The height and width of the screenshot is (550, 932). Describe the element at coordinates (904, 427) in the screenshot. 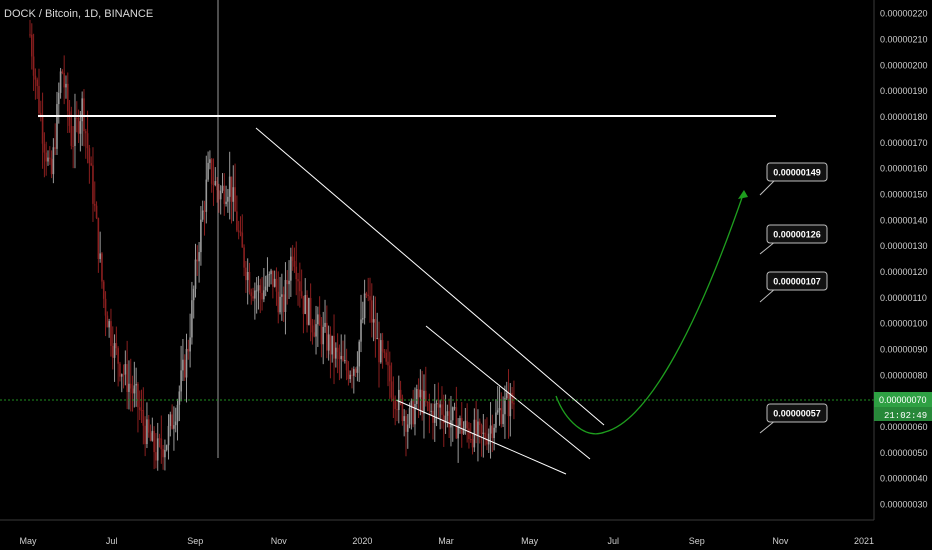

I see `y-tick-label: 0.00000060` at that location.